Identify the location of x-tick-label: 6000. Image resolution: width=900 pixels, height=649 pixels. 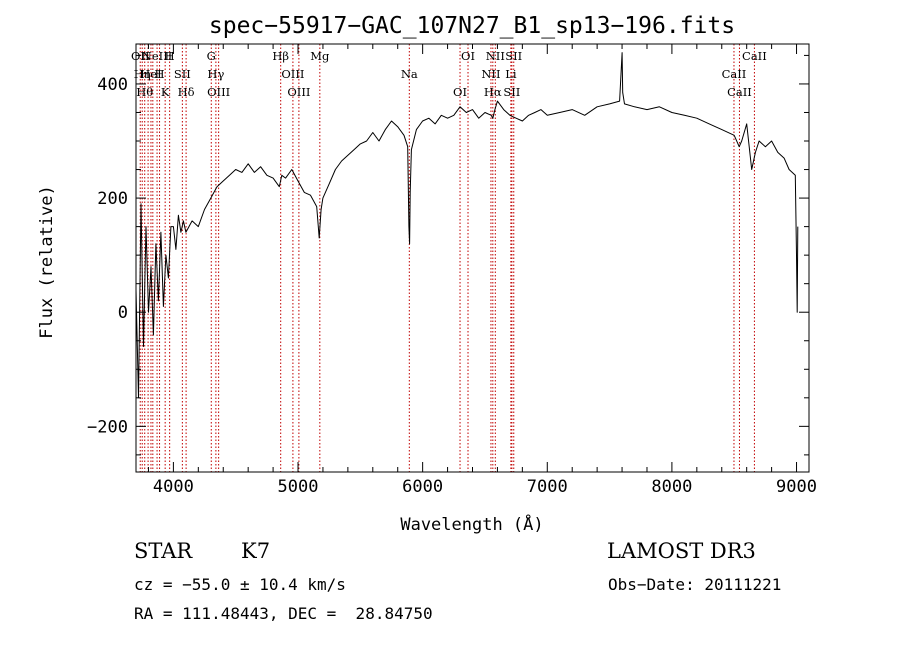
(422, 487).